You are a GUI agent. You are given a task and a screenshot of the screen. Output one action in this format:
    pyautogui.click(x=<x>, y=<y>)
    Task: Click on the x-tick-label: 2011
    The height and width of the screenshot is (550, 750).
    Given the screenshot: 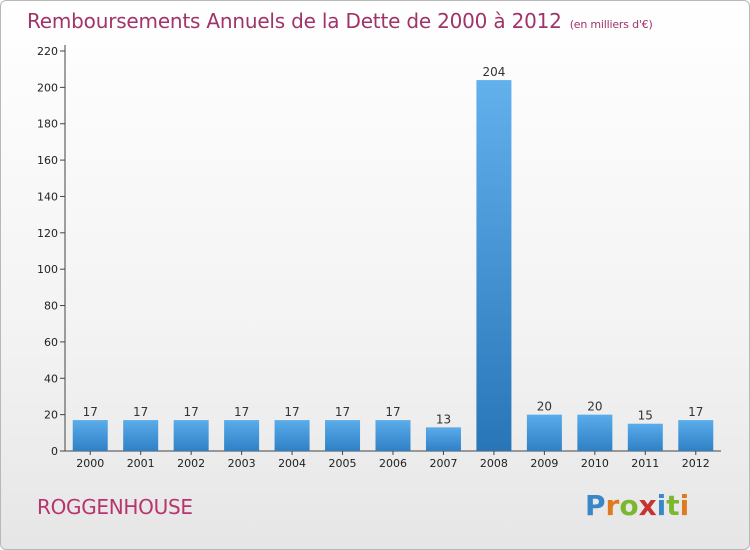 What is the action you would take?
    pyautogui.click(x=645, y=463)
    